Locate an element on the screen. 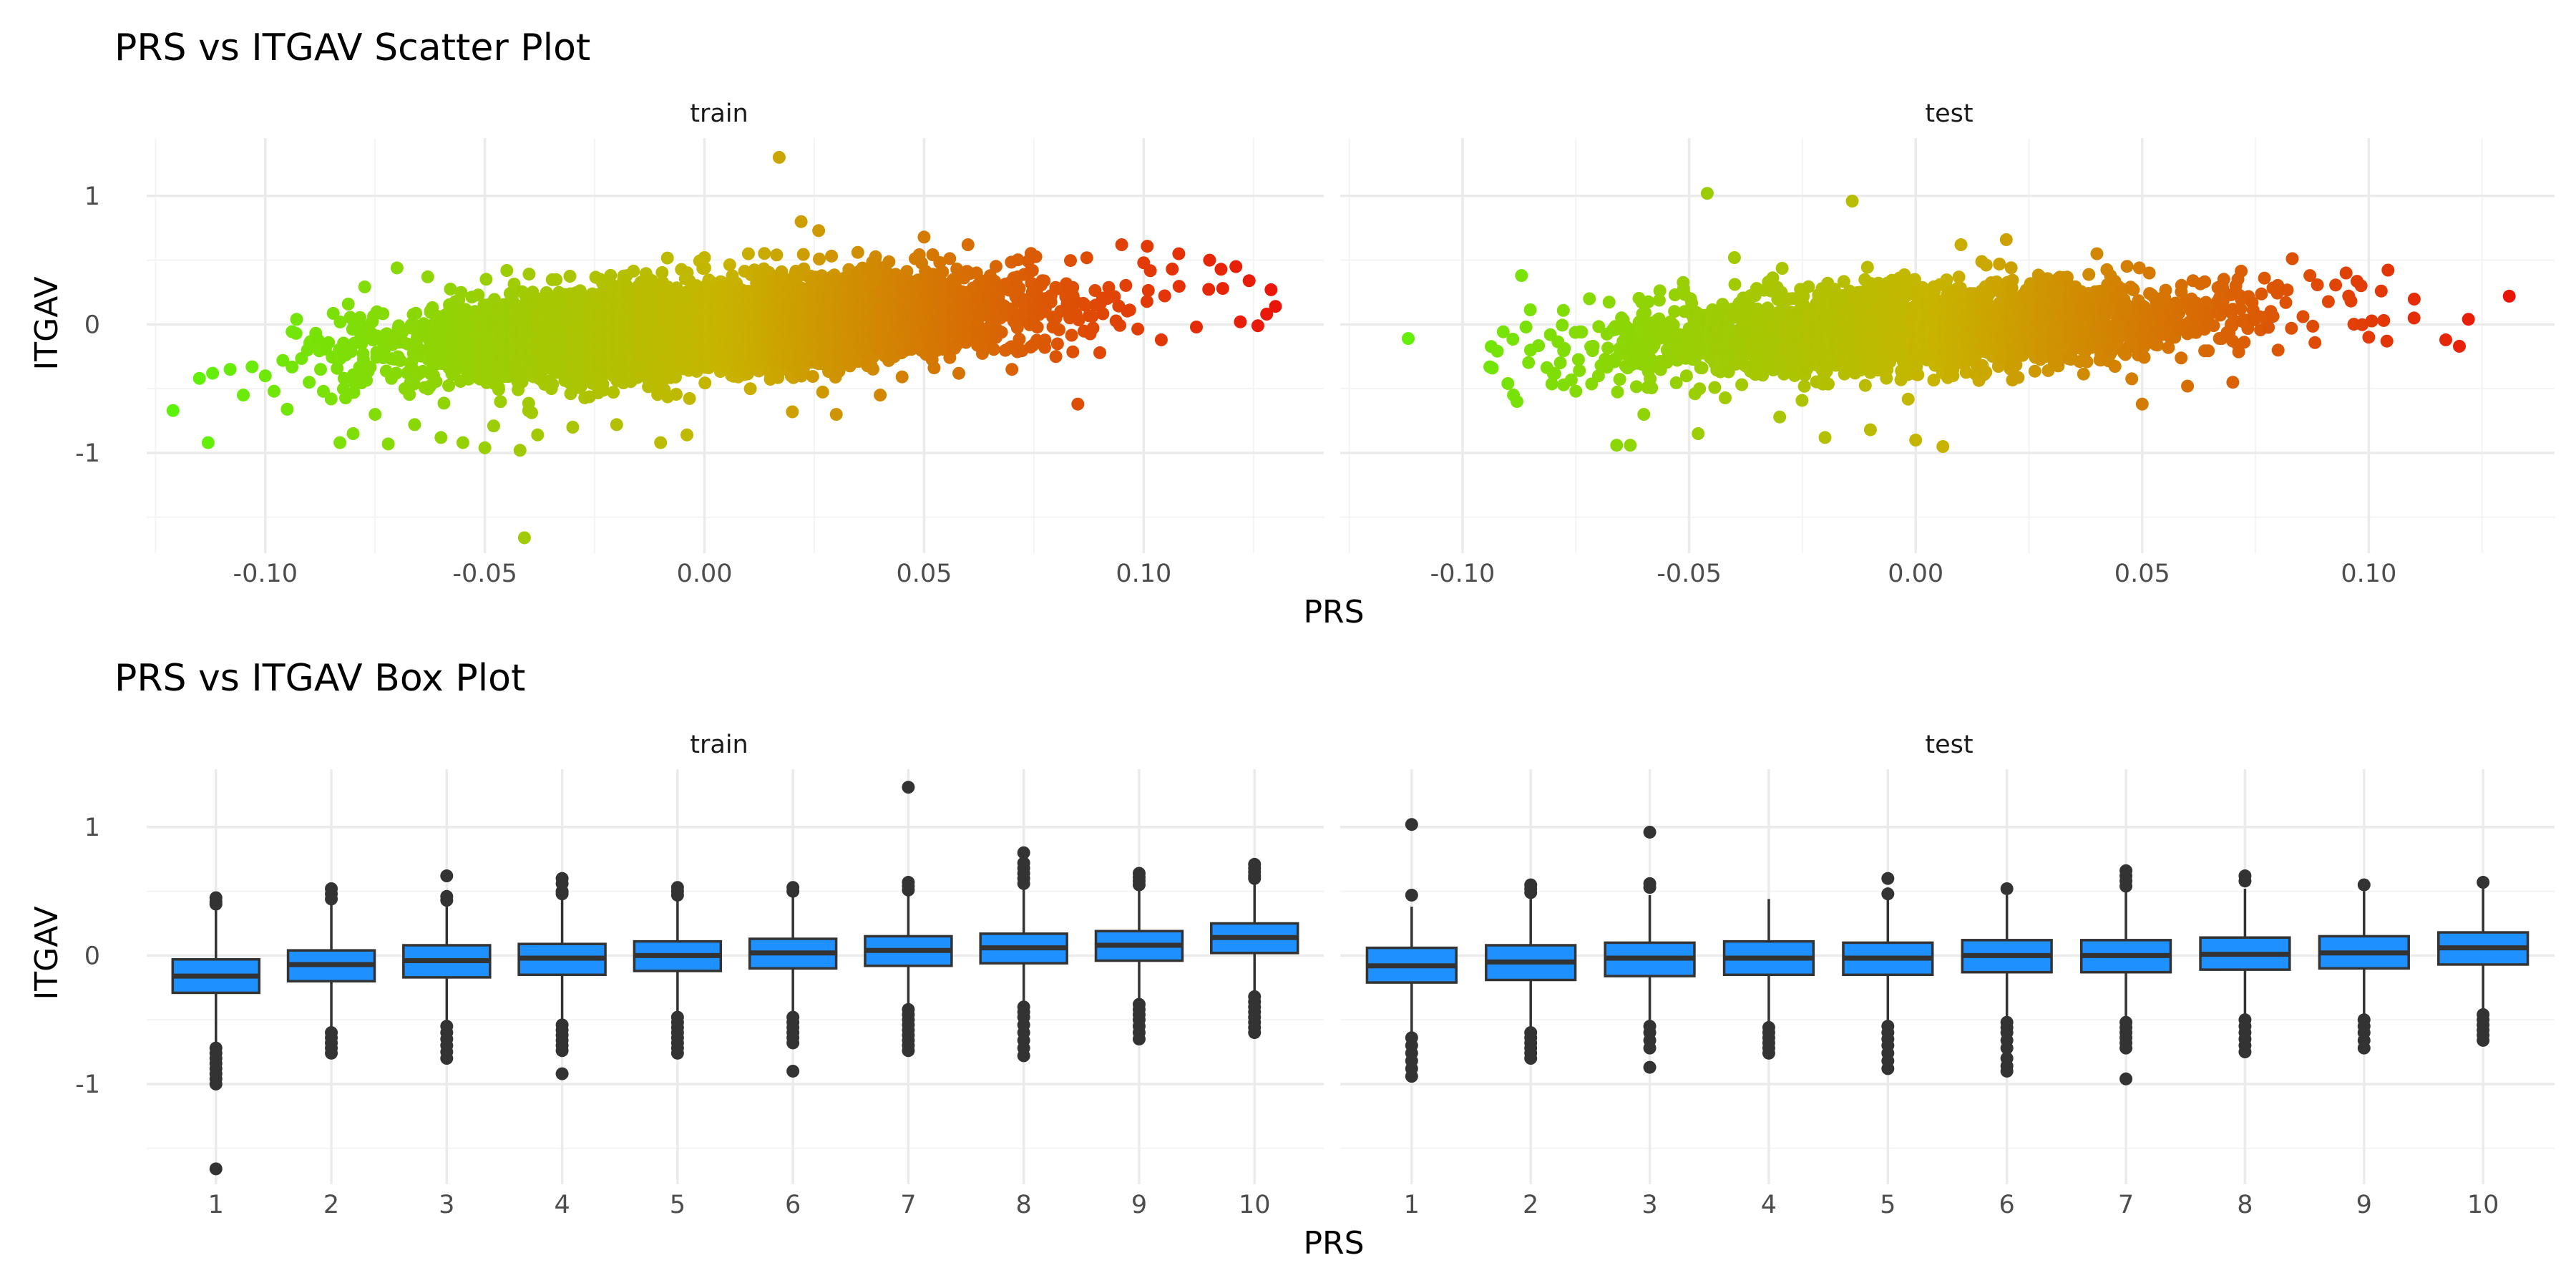 The height and width of the screenshot is (1288, 2576). y-tick-label: -1 is located at coordinates (87, 453).